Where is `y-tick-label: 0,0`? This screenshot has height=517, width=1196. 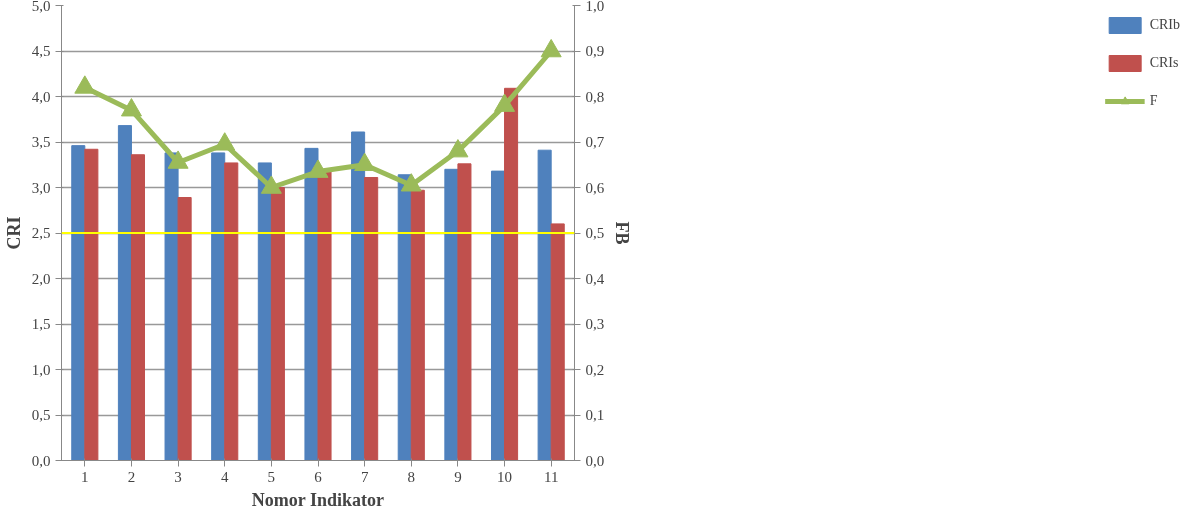
y-tick-label: 0,0 is located at coordinates (41, 460).